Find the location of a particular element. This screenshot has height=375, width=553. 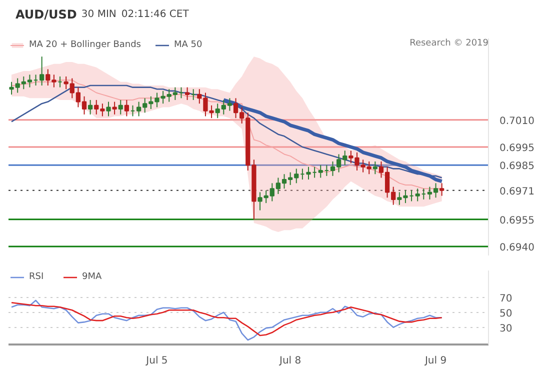

legend-label: MA 20 + Bollinger Bands is located at coordinates (85, 45).